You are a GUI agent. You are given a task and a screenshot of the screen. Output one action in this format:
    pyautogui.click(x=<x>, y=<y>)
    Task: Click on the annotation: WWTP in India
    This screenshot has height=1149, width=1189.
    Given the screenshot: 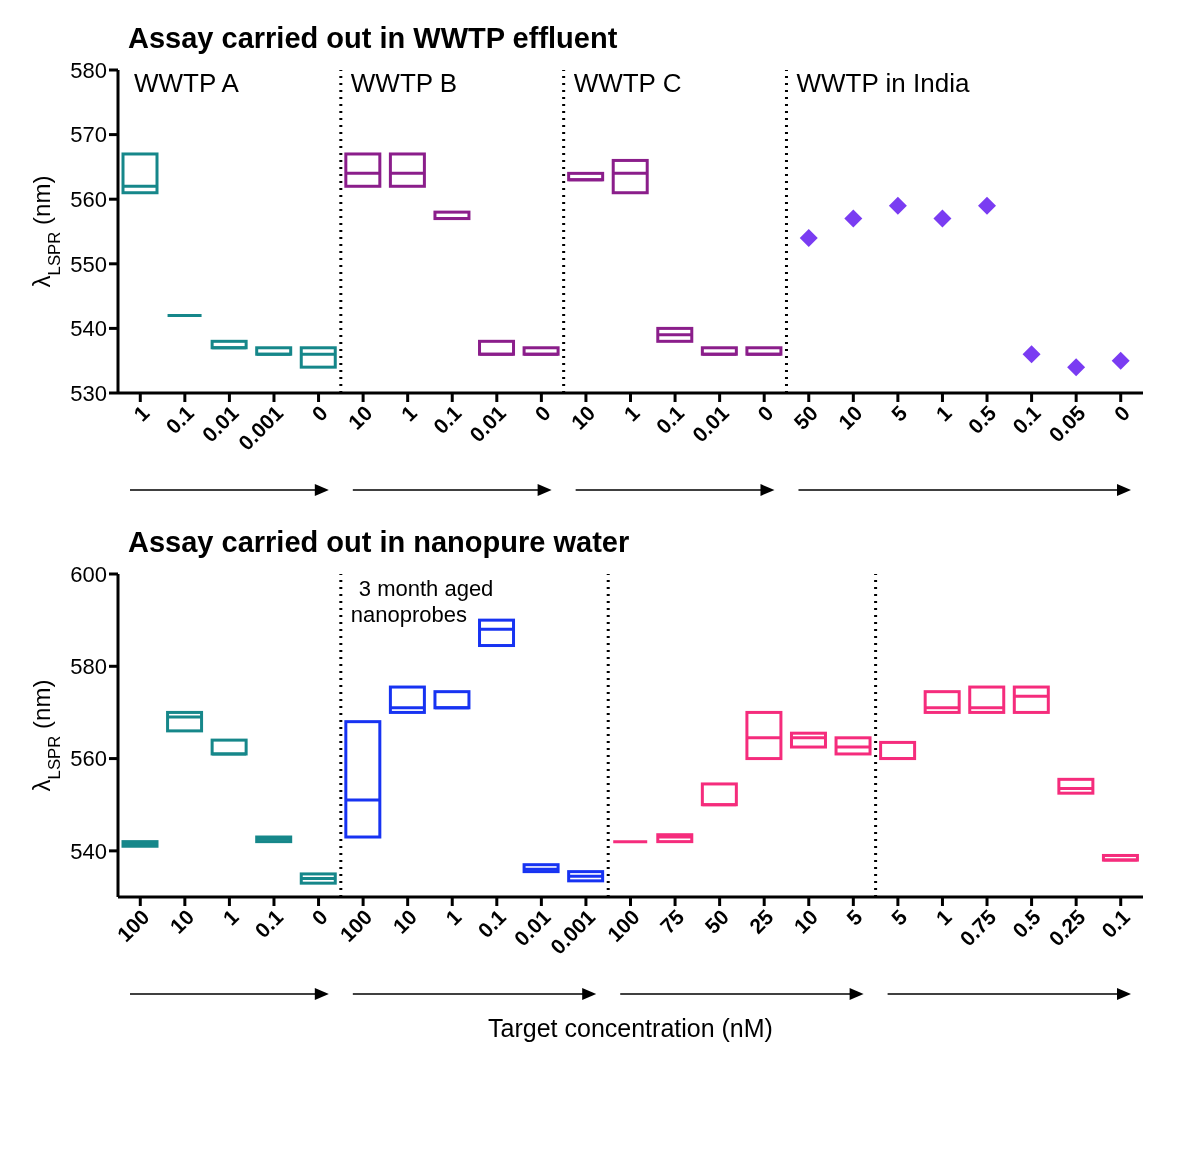 What is the action you would take?
    pyautogui.click(x=883, y=83)
    